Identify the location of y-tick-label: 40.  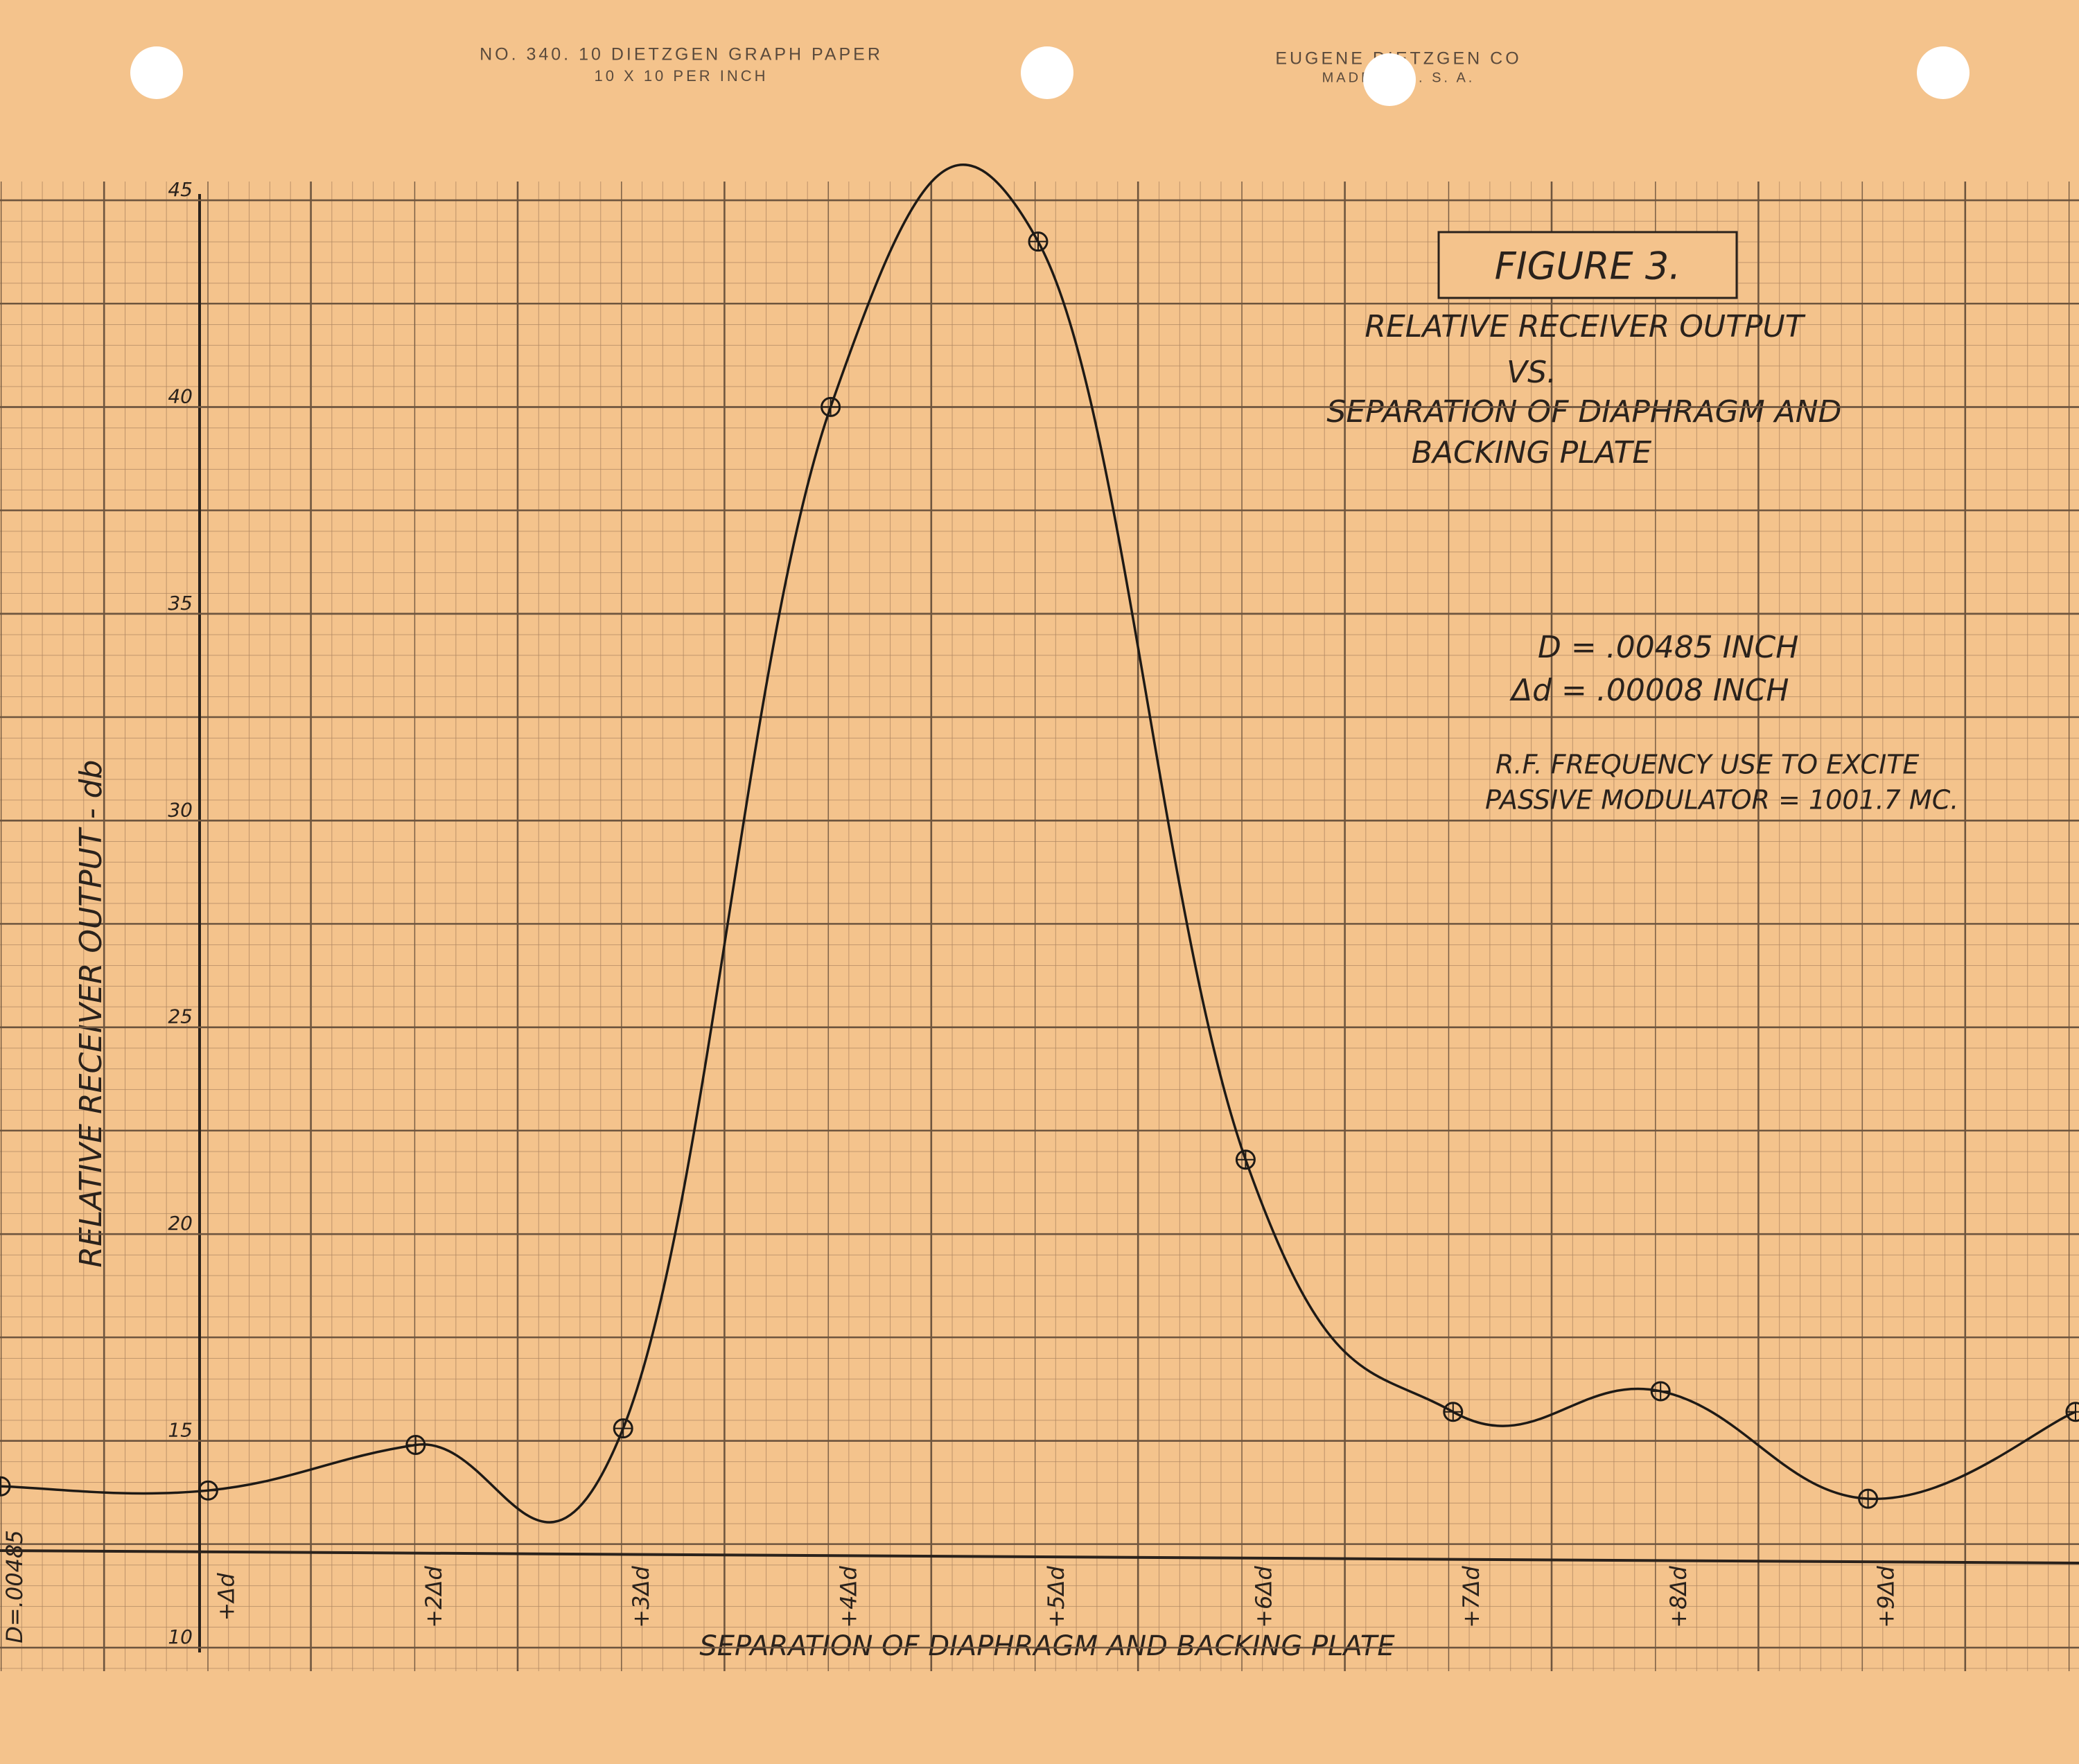
(180, 396).